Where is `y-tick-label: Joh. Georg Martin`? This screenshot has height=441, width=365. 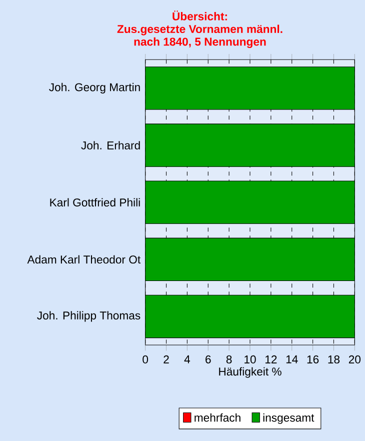 y-tick-label: Joh. Georg Martin is located at coordinates (94, 88).